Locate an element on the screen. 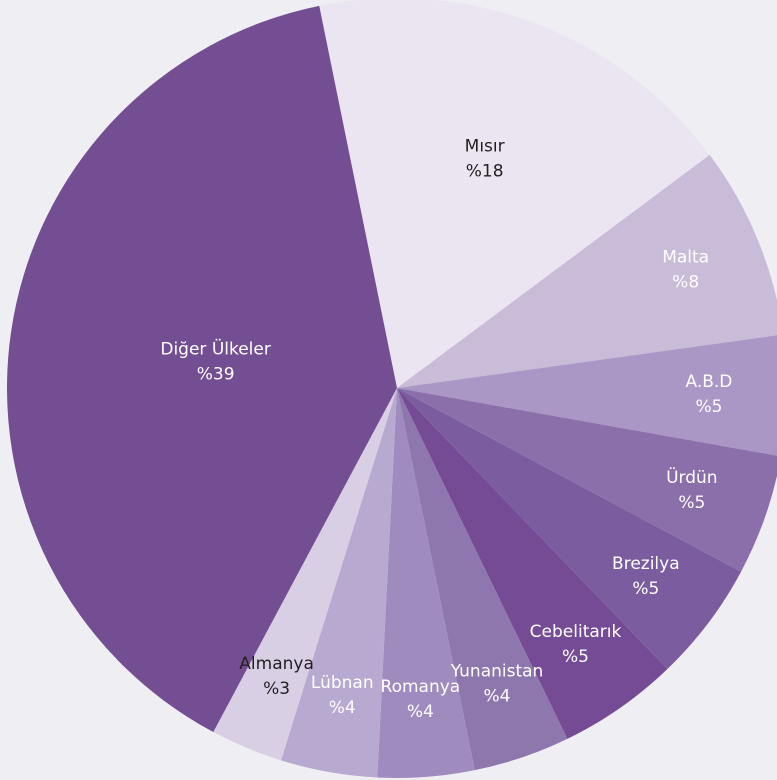 Image resolution: width=777 pixels, height=780 pixels. slice-value-label: %39 is located at coordinates (216, 375).